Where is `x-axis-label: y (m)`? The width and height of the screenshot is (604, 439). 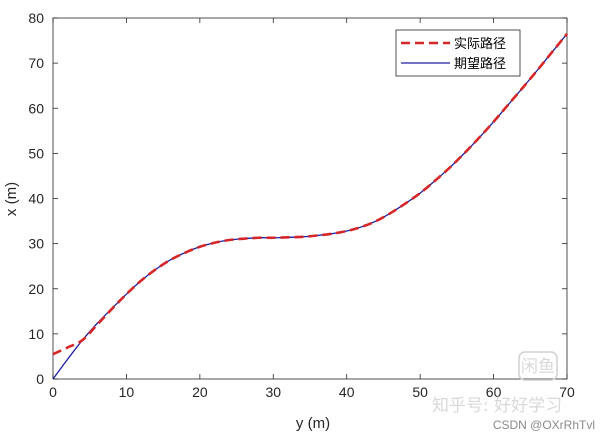 x-axis-label: y (m) is located at coordinates (313, 423).